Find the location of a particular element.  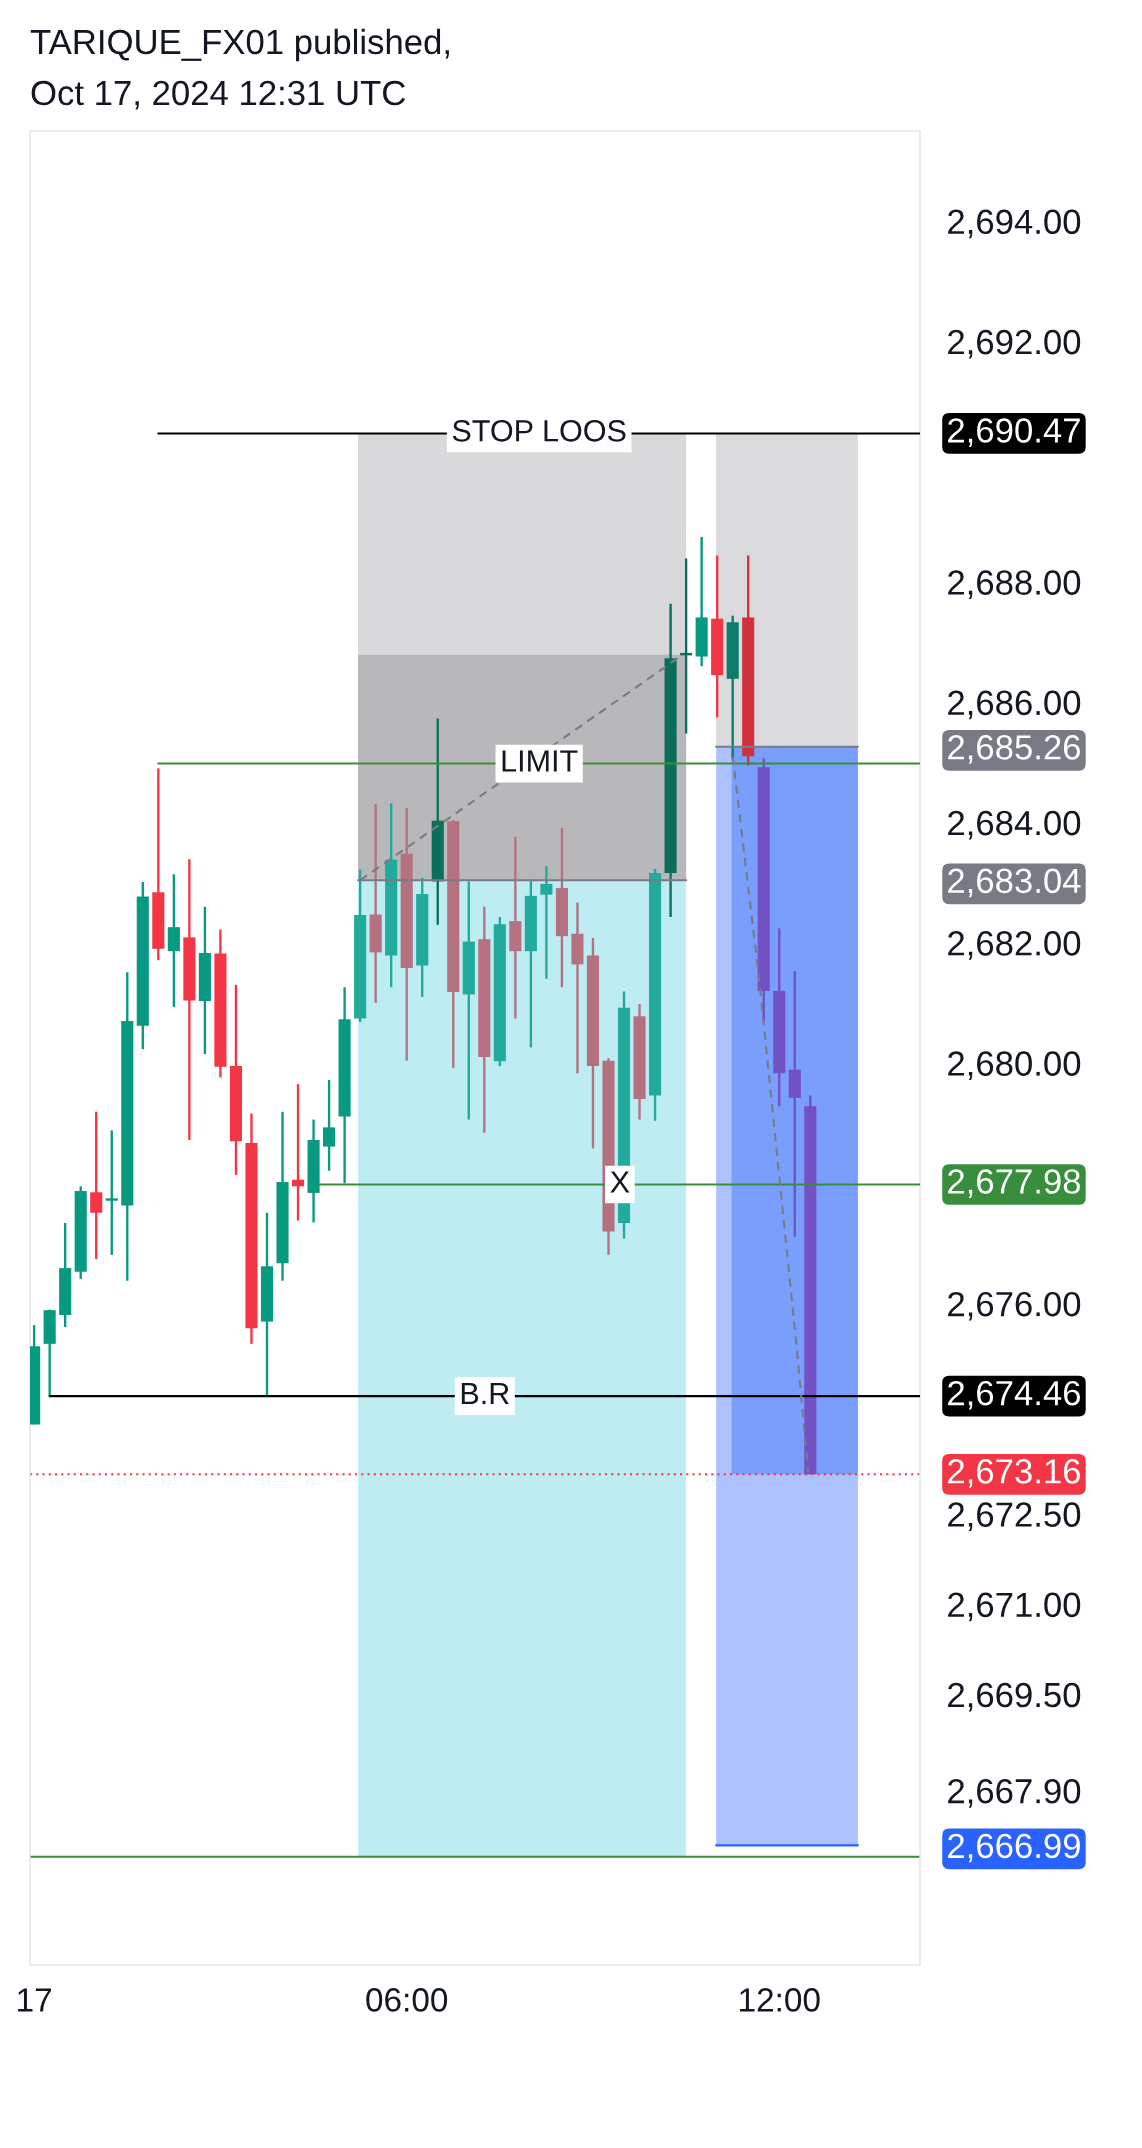

y-tick-label: 2,669.50 is located at coordinates (1014, 1697).